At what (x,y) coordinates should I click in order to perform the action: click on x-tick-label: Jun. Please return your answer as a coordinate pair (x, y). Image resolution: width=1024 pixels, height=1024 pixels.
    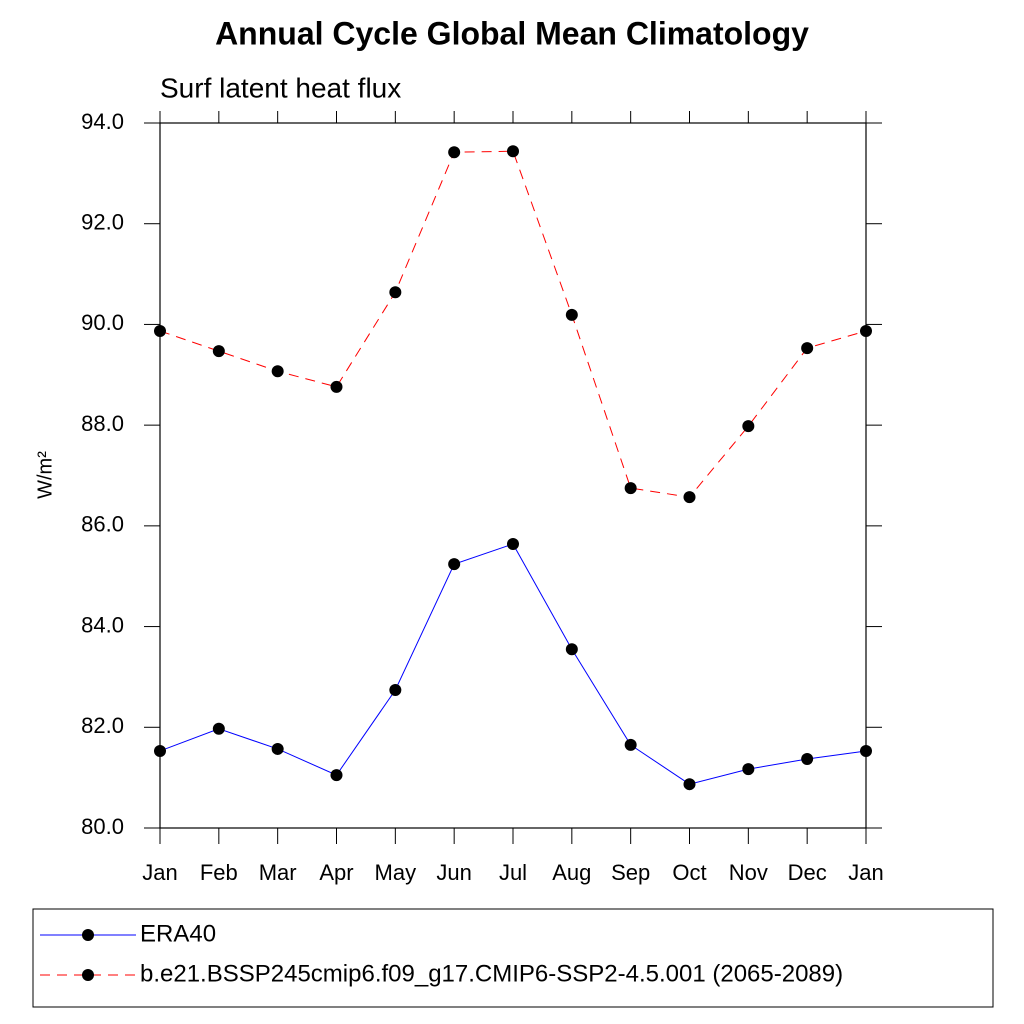
    Looking at the image, I should click on (453, 872).